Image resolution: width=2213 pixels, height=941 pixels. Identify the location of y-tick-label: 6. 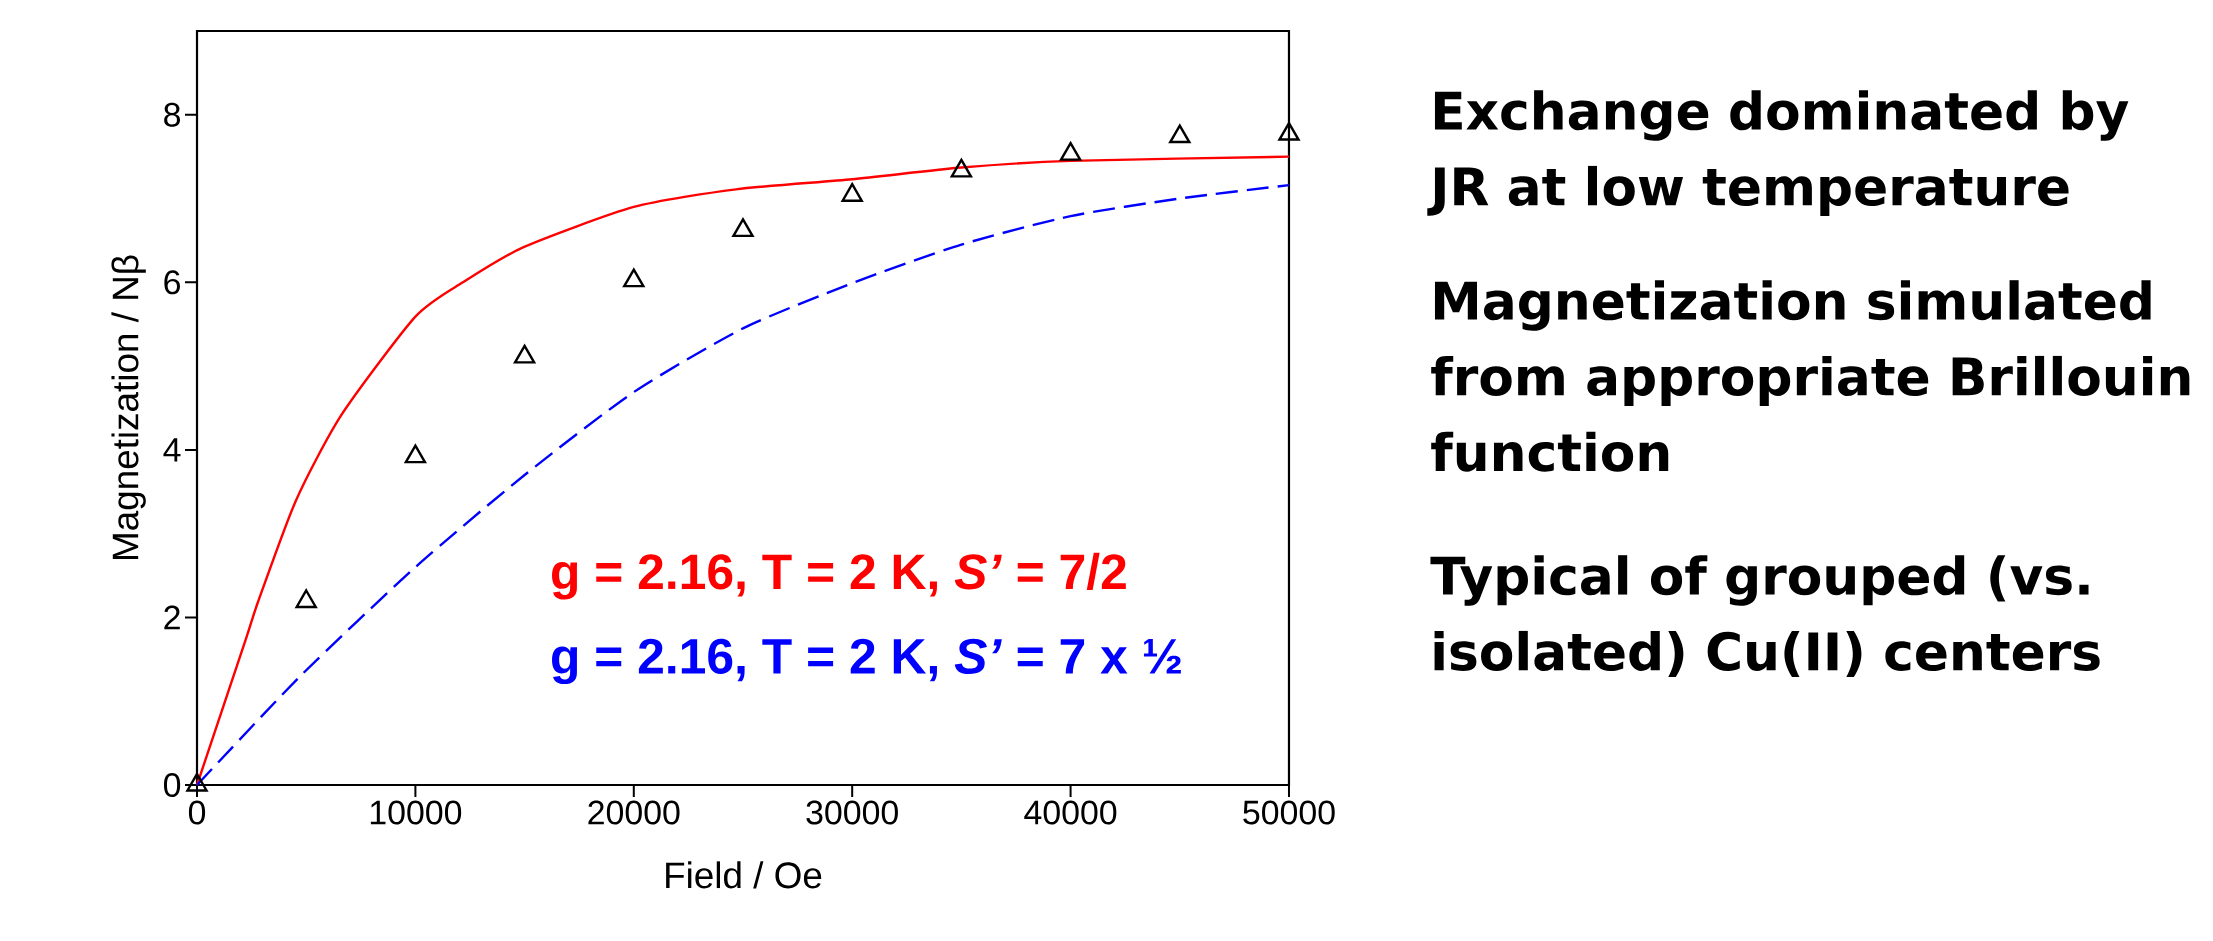
(172, 282).